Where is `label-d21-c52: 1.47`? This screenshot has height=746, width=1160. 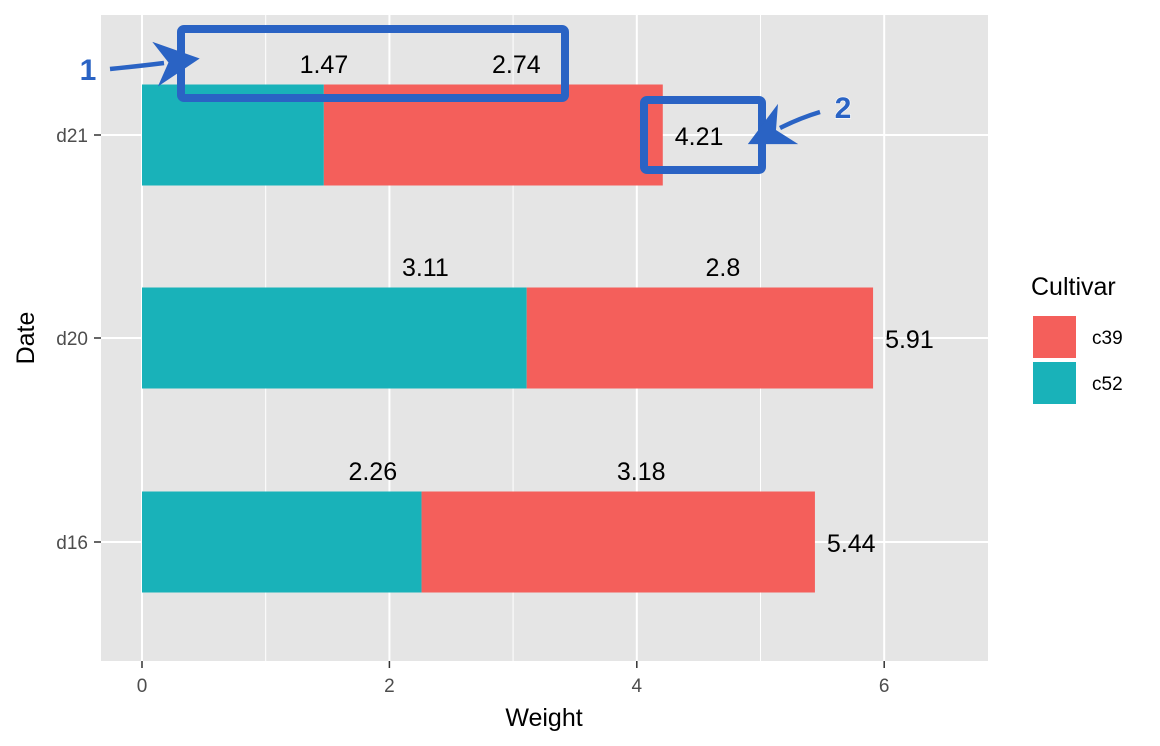 label-d21-c52: 1.47 is located at coordinates (324, 65).